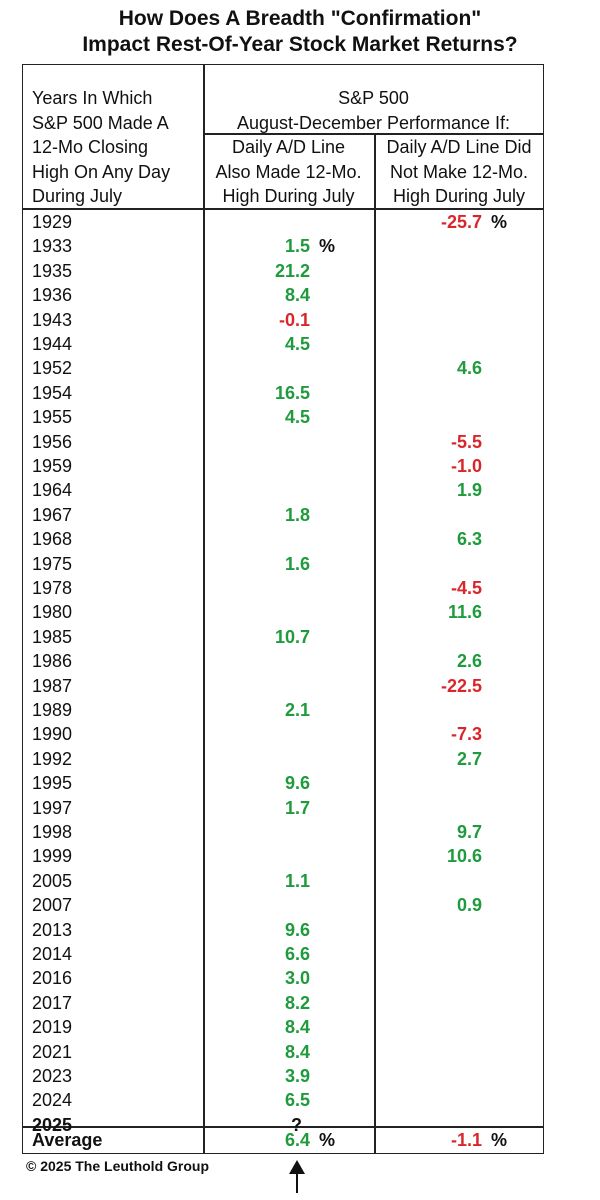 Image resolution: width=600 pixels, height=1200 pixels. I want to click on value-did-not-make: 11.6, so click(464, 612).